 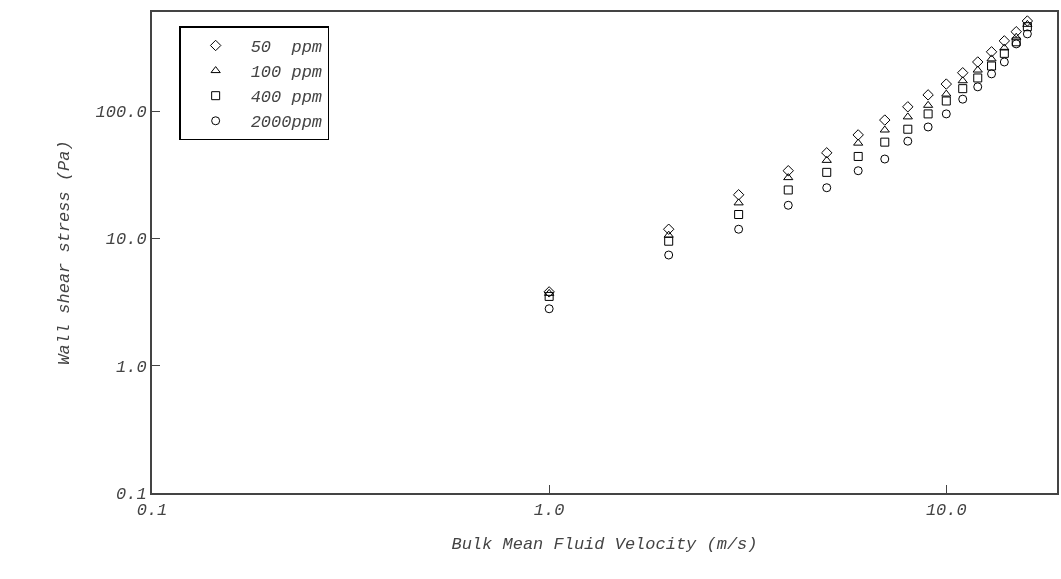 I want to click on legend-label: 50 ppm, so click(x=286, y=48).